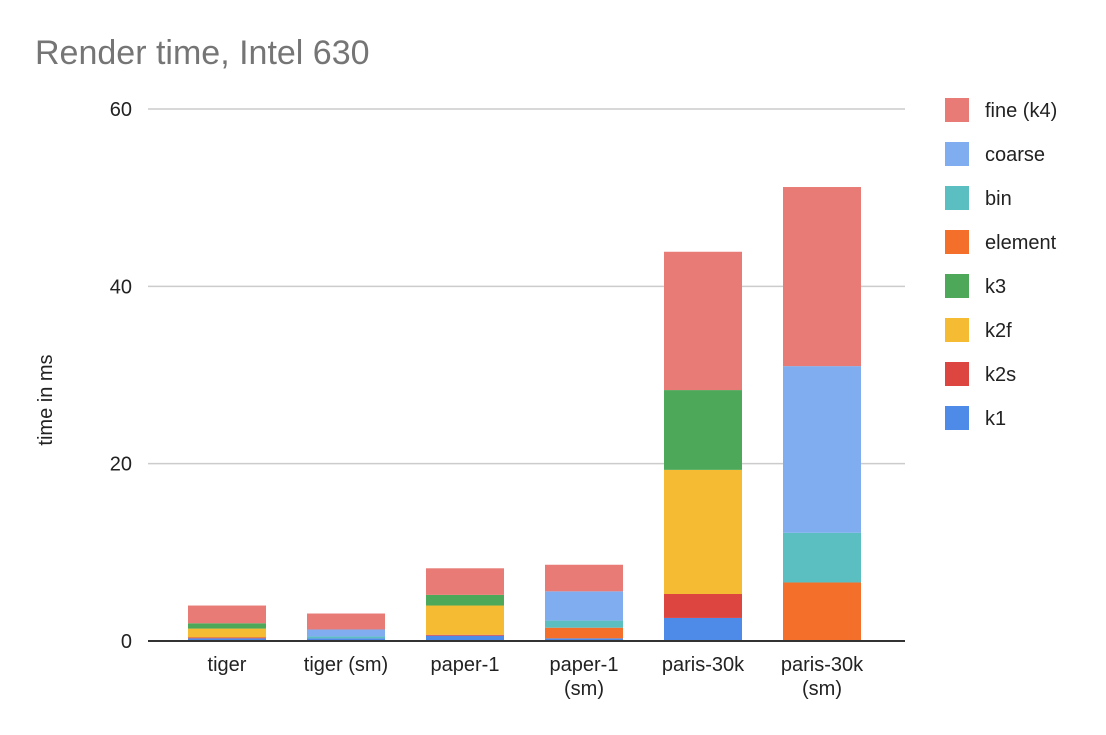 Image resolution: width=1106 pixels, height=735 pixels. What do you see at coordinates (121, 465) in the screenshot?
I see `y-tick-label: 20` at bounding box center [121, 465].